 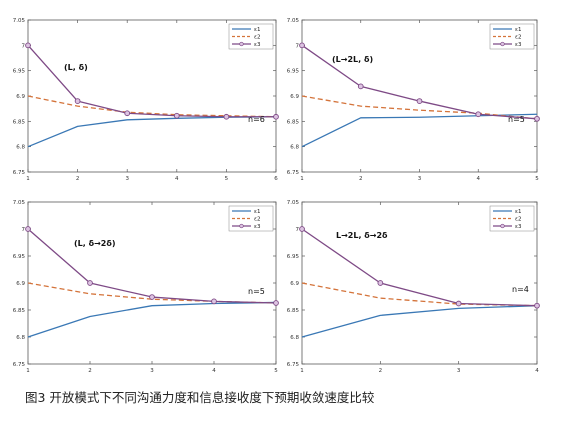 What do you see at coordinates (520, 289) in the screenshot?
I see `n-label: n=4` at bounding box center [520, 289].